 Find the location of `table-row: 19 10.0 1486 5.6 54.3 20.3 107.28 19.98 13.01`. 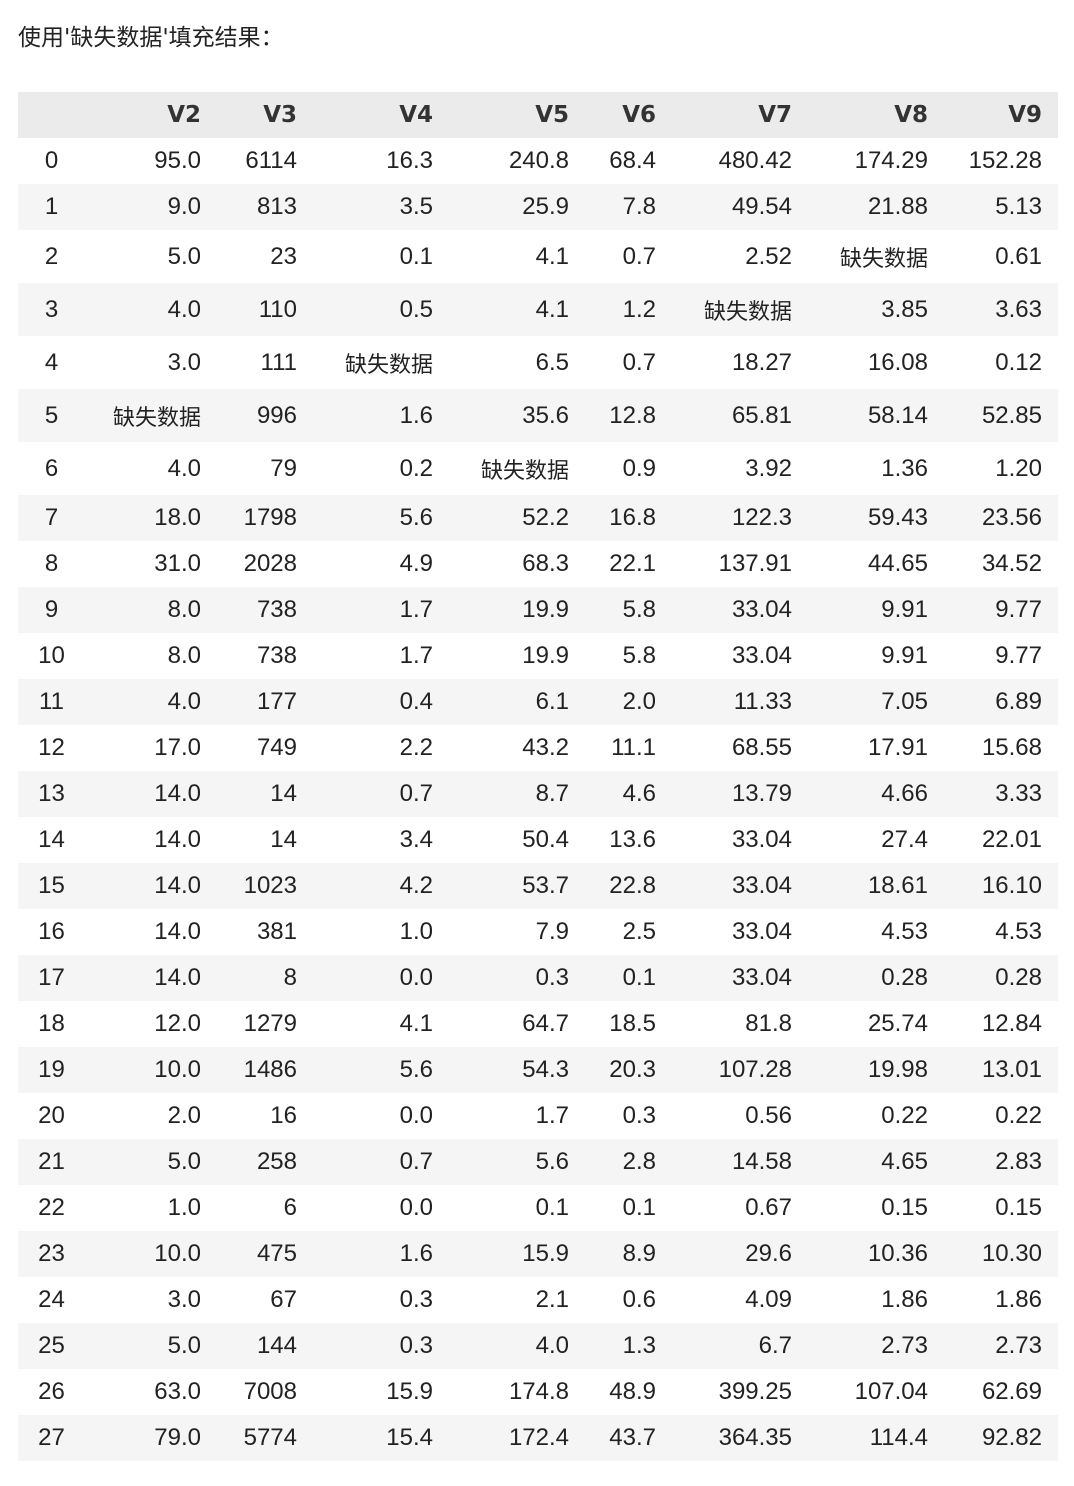

table-row: 19 10.0 1486 5.6 54.3 20.3 107.28 19.98 13.01 is located at coordinates (538, 1070).